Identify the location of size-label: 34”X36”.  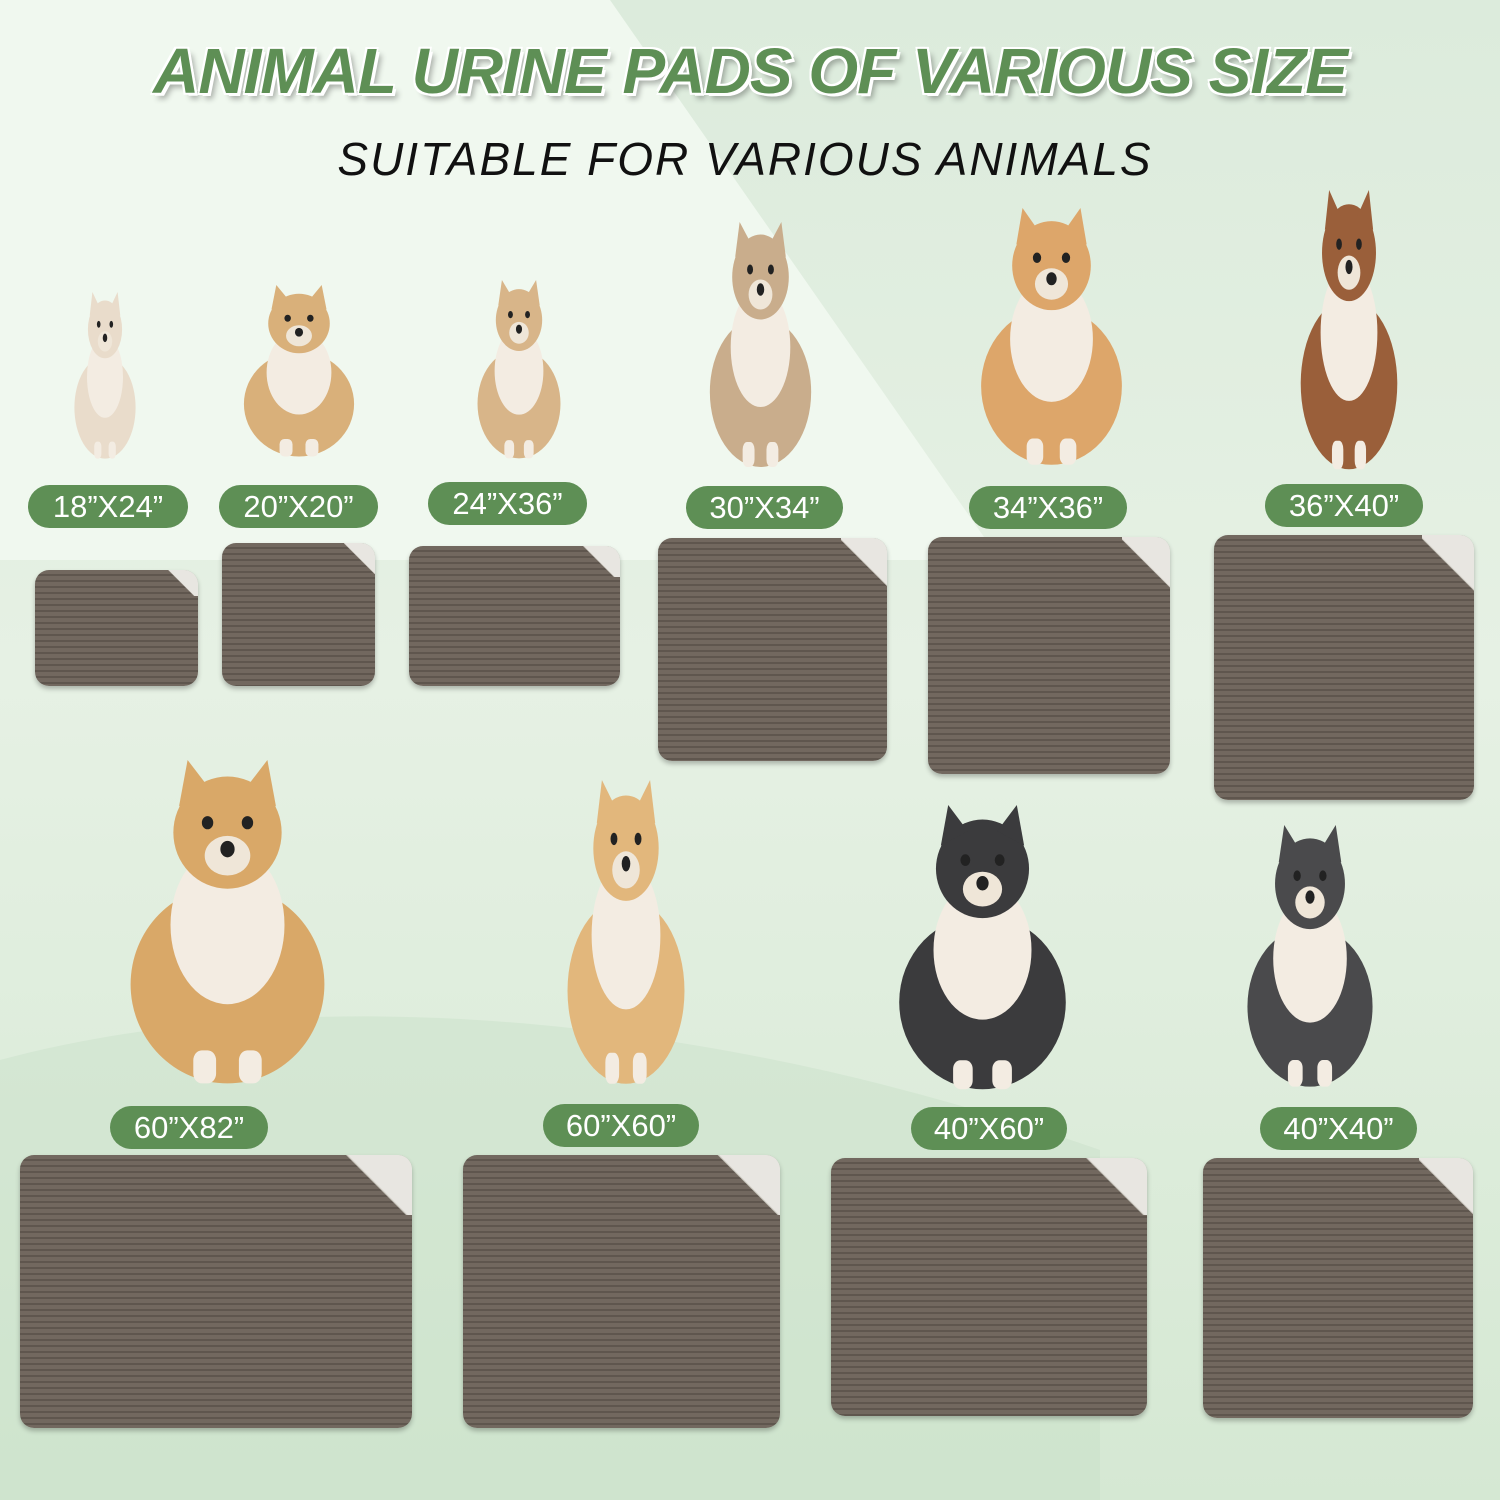
(1048, 507).